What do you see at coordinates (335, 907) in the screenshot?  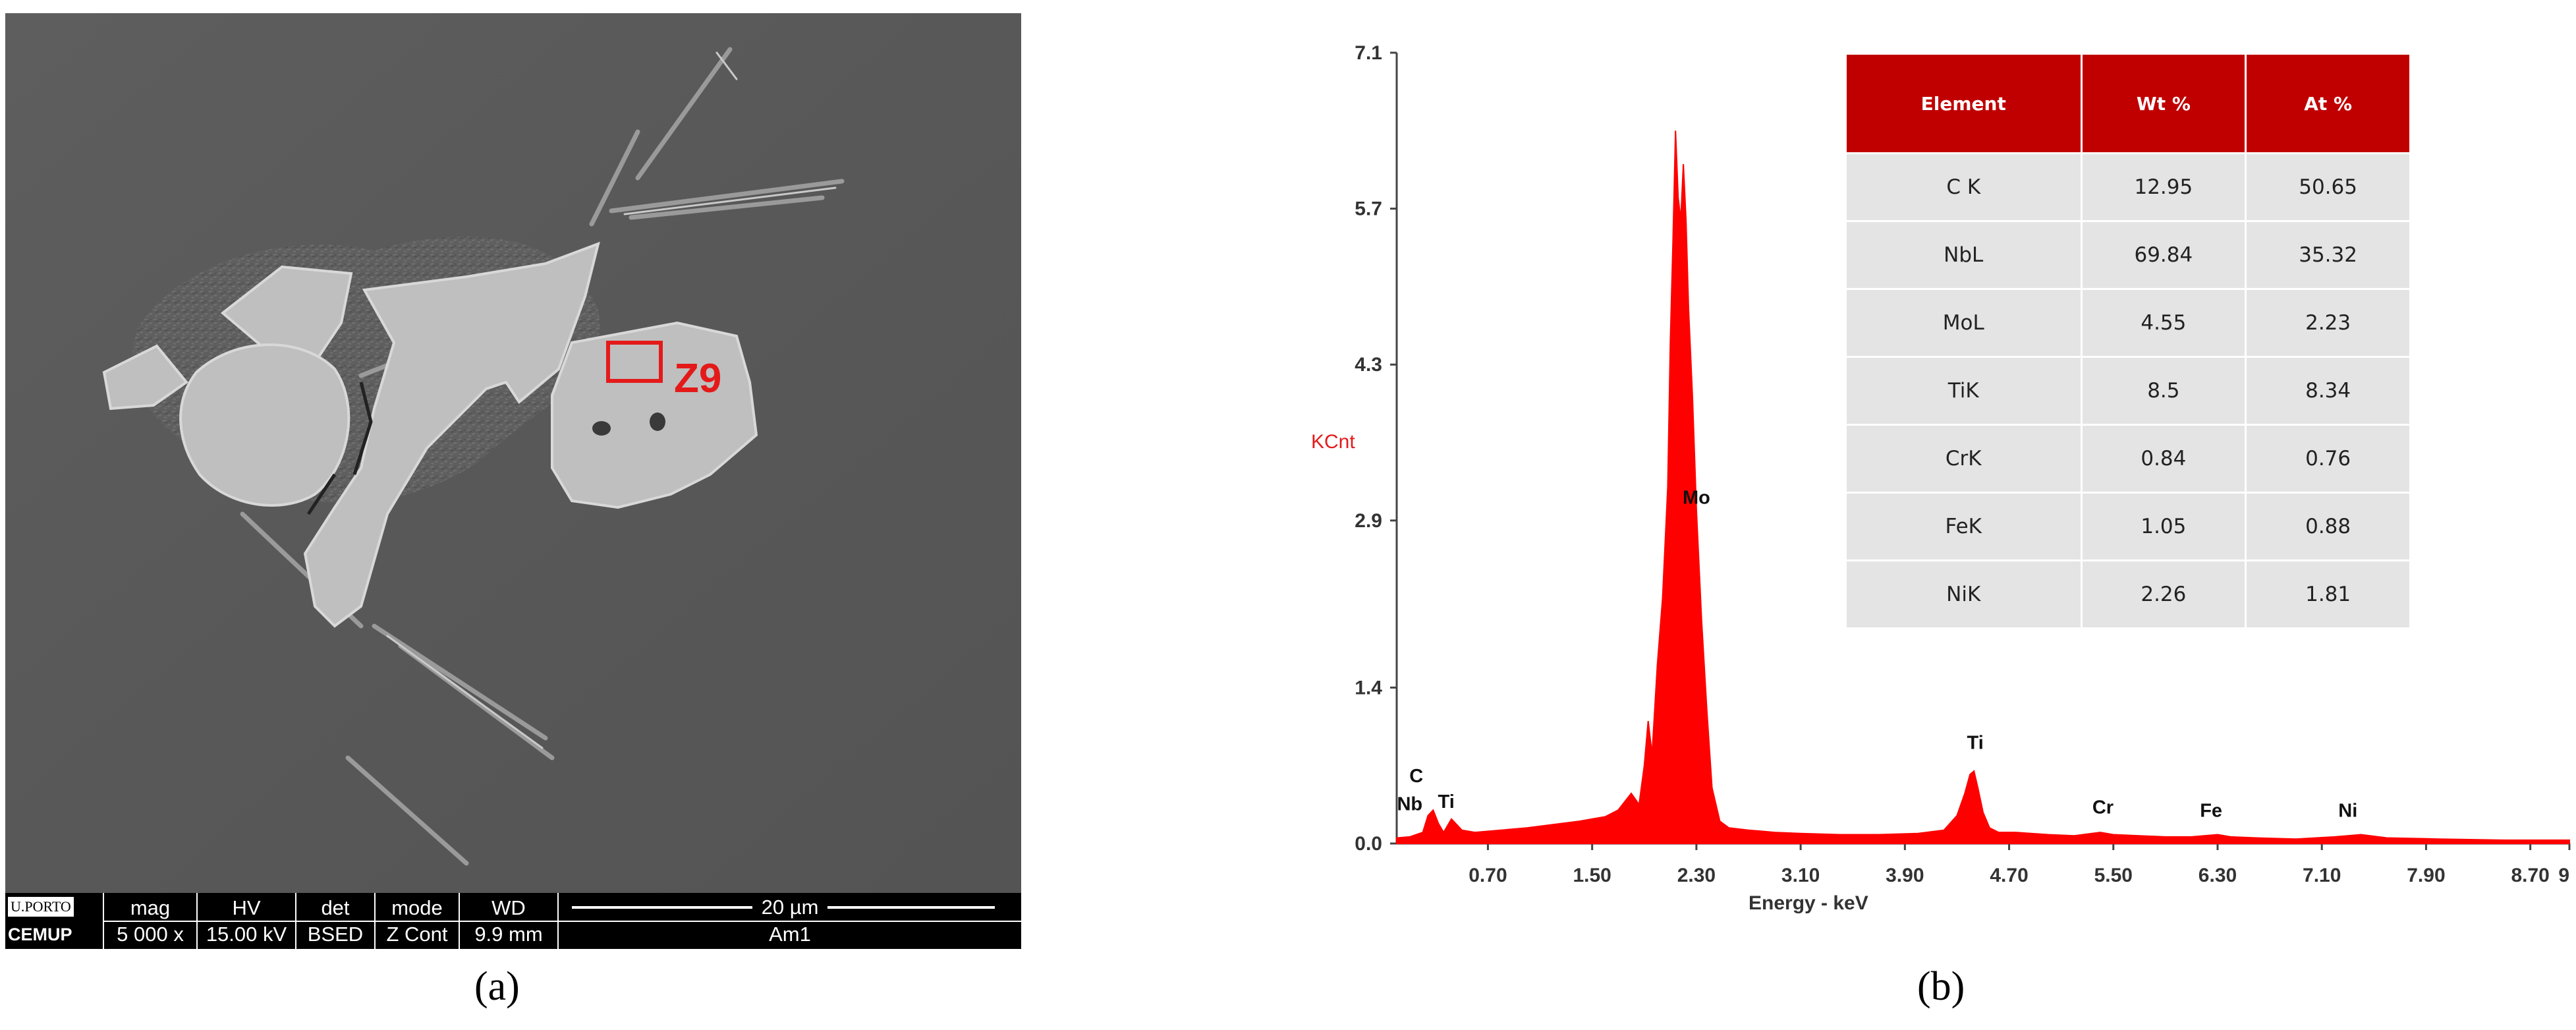 I see `databar-header: det` at bounding box center [335, 907].